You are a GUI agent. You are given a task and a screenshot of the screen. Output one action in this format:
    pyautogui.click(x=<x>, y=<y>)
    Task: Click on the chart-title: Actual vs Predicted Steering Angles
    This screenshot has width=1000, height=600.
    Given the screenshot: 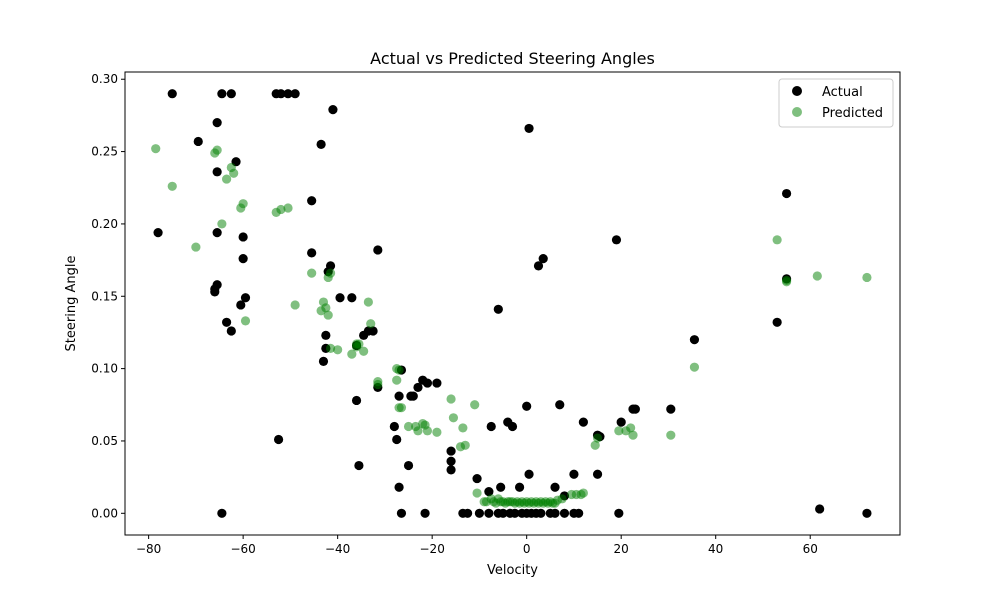 What is the action you would take?
    pyautogui.click(x=512, y=58)
    